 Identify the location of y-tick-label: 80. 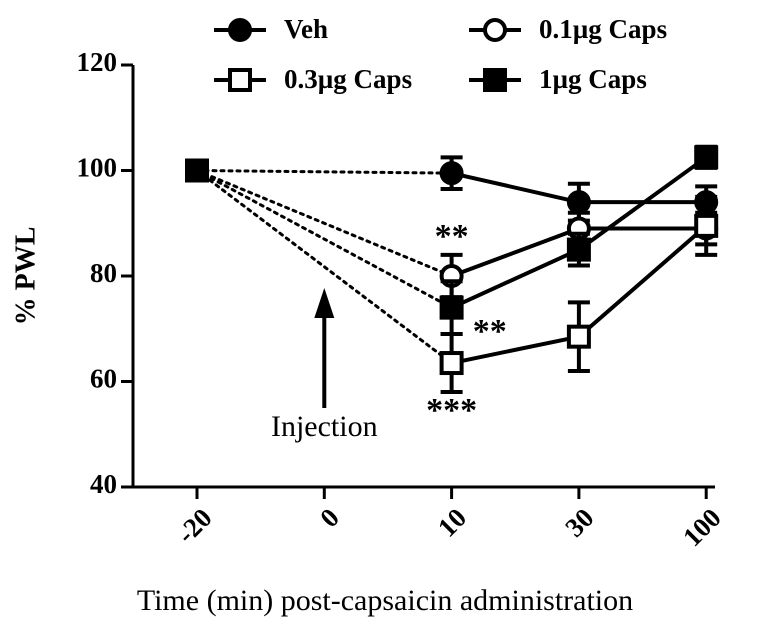
(103, 273).